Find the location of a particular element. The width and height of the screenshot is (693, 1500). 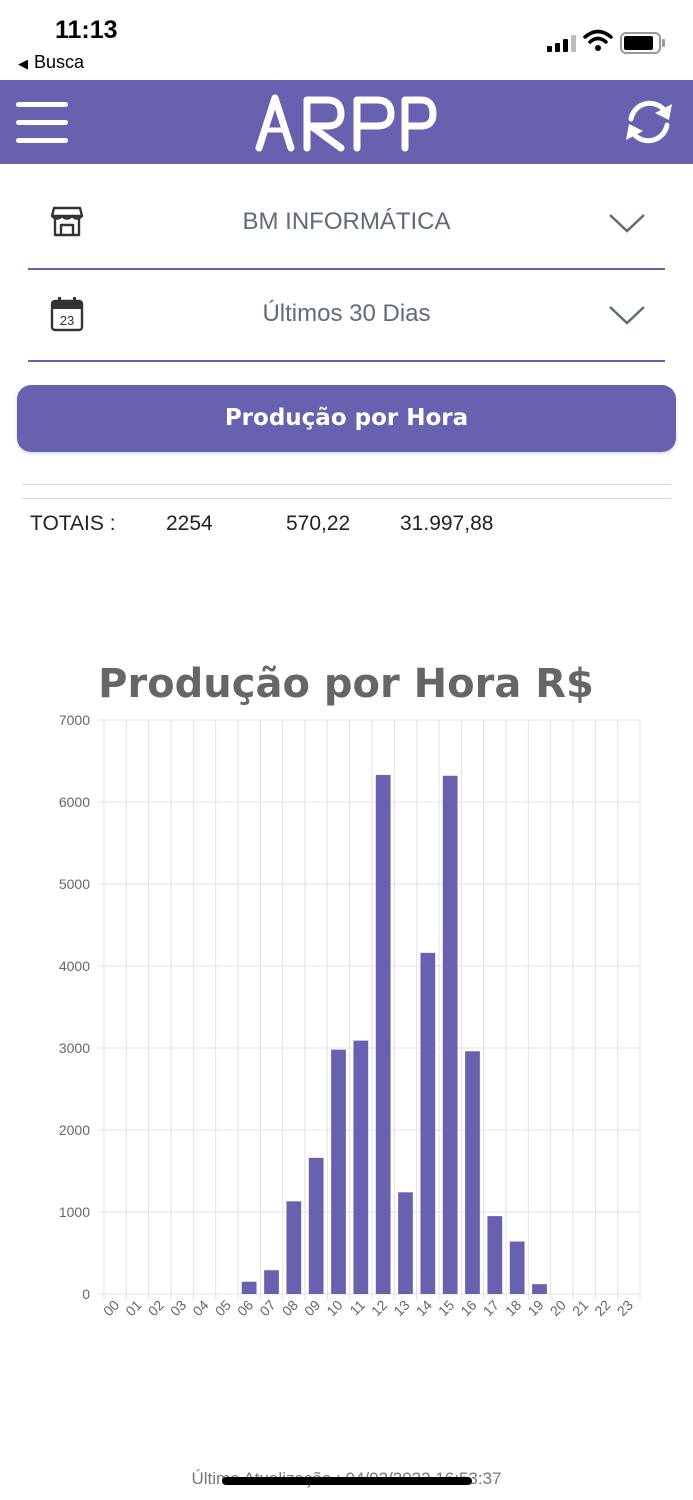

x-tick-label: 00 is located at coordinates (111, 1308).